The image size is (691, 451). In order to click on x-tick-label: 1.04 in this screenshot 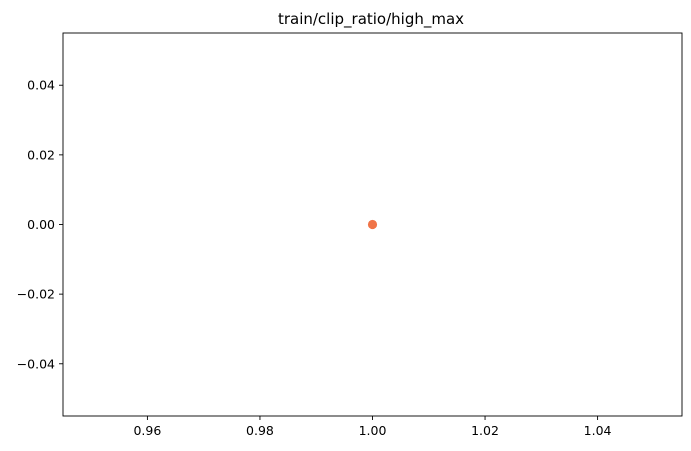, I will do `click(598, 430)`.